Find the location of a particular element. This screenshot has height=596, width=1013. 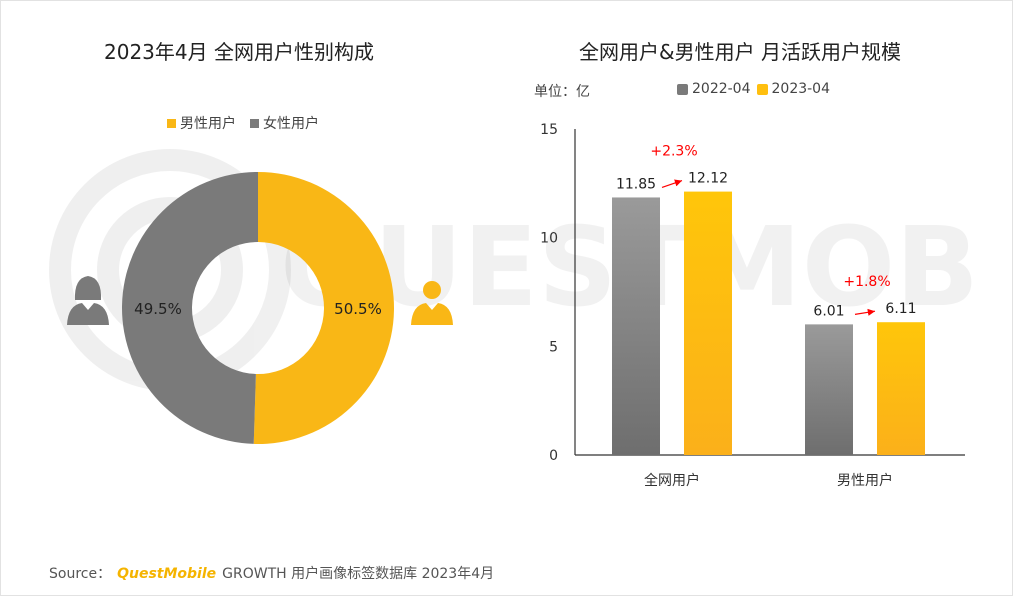

legend-swatch-2023 is located at coordinates (762, 89).